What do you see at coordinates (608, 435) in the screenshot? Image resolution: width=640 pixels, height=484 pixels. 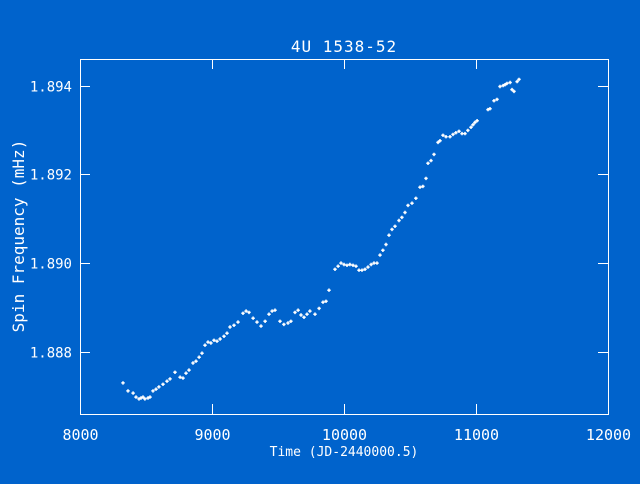 I see `x-tick-label: 12000` at bounding box center [608, 435].